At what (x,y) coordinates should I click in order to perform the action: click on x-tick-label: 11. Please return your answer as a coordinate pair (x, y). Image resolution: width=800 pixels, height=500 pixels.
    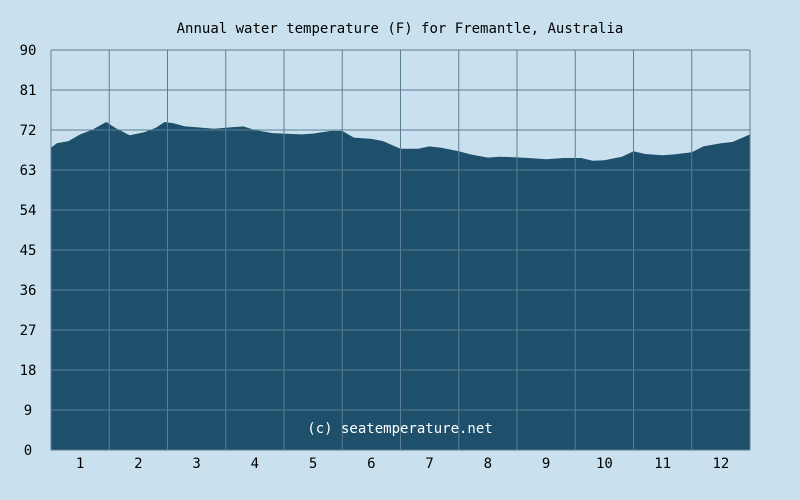
    Looking at the image, I should click on (662, 464).